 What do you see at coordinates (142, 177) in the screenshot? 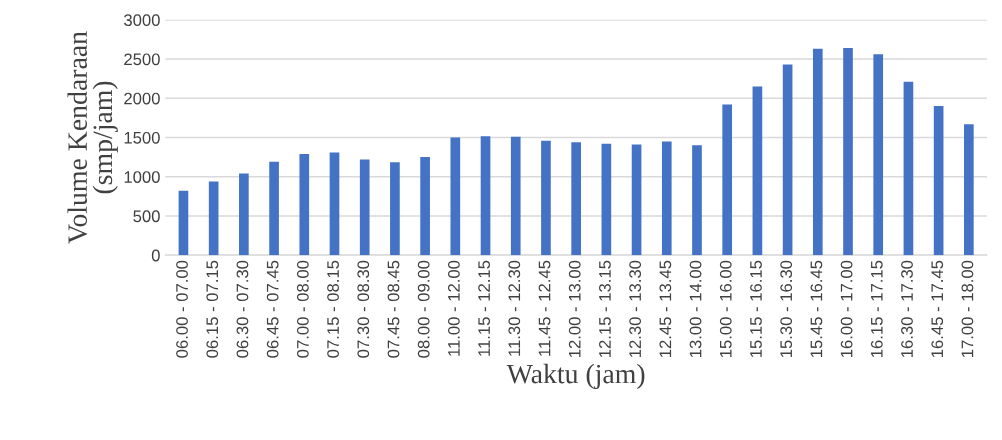
I see `y-tick-label: 1000` at bounding box center [142, 177].